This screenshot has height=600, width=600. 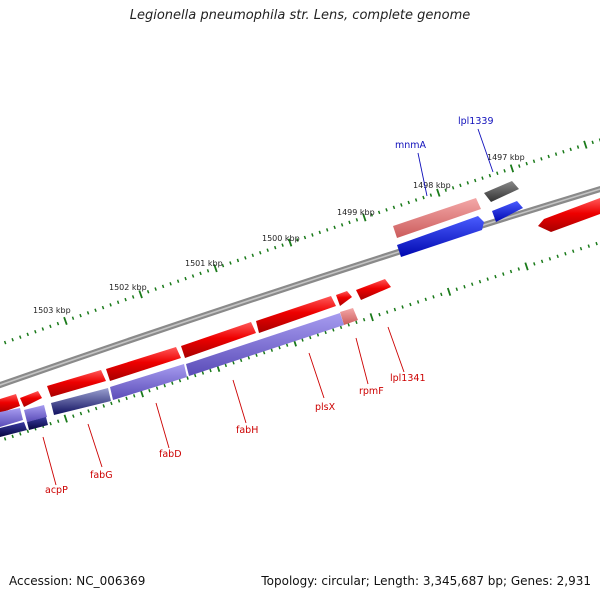 What do you see at coordinates (128, 287) in the screenshot?
I see `tick-label-1502: 1502 kbp` at bounding box center [128, 287].